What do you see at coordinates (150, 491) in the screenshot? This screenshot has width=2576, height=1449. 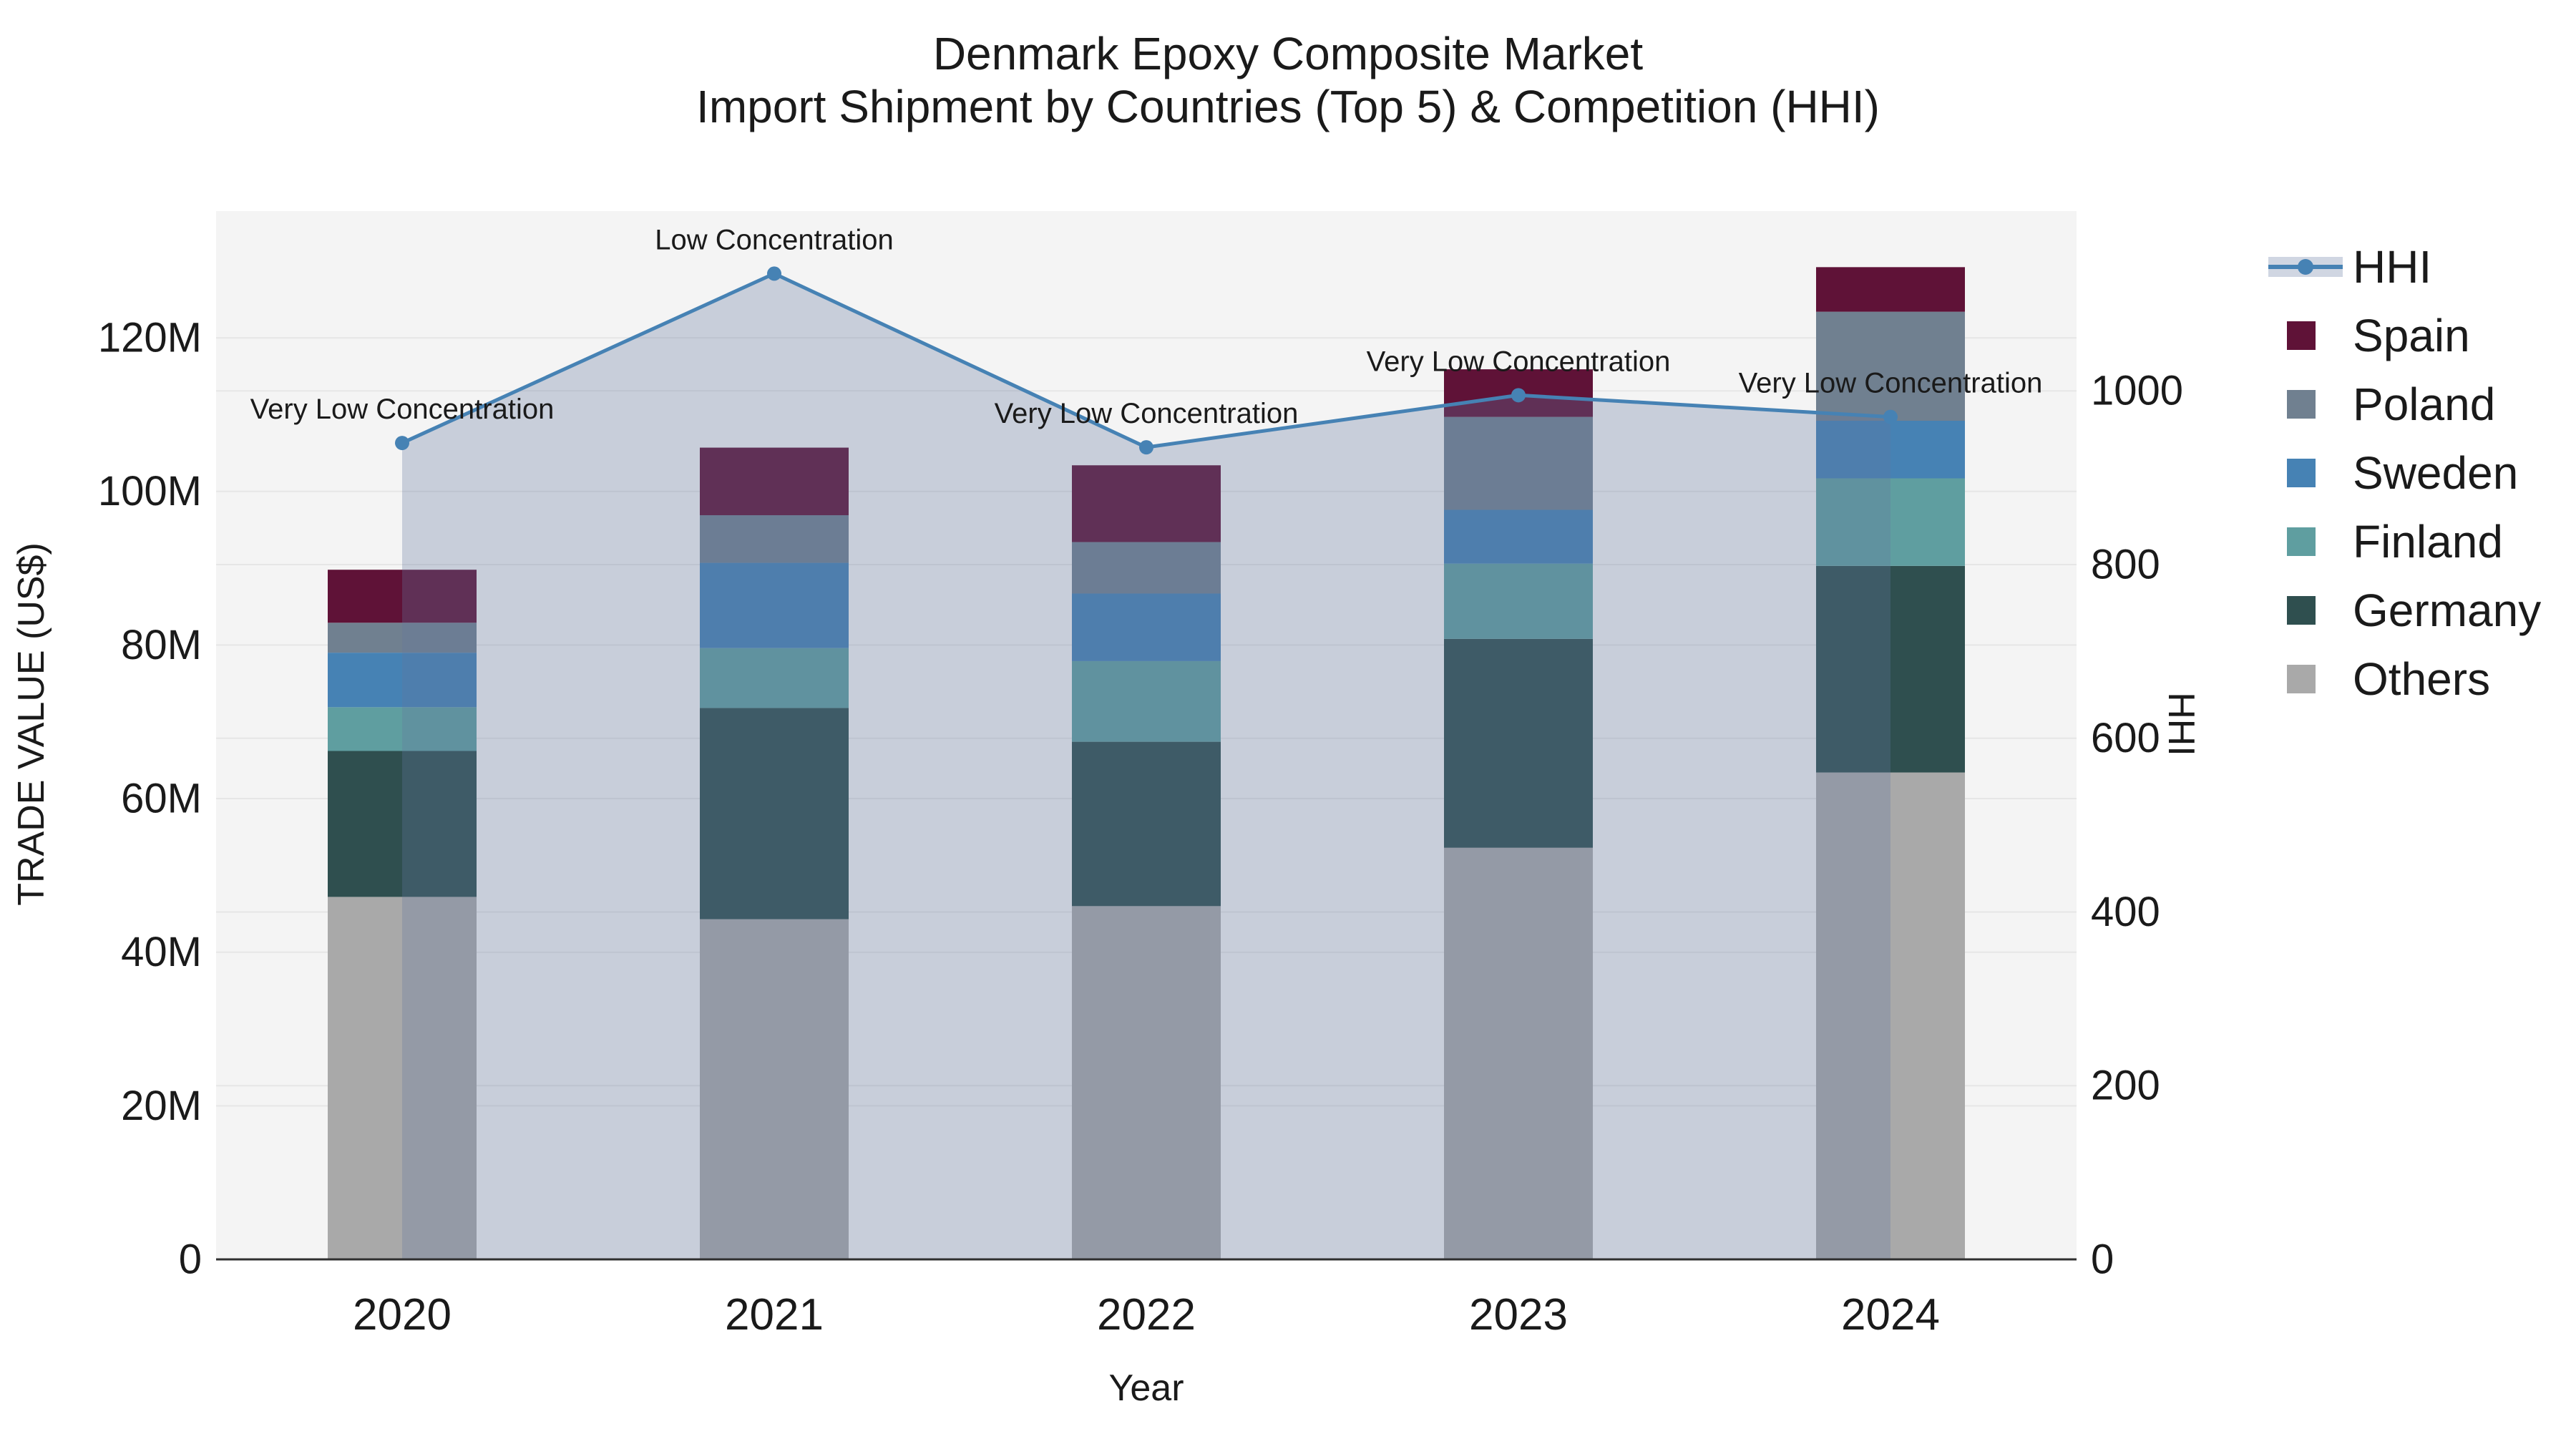 I see `y-left-tick-label: 100M` at bounding box center [150, 491].